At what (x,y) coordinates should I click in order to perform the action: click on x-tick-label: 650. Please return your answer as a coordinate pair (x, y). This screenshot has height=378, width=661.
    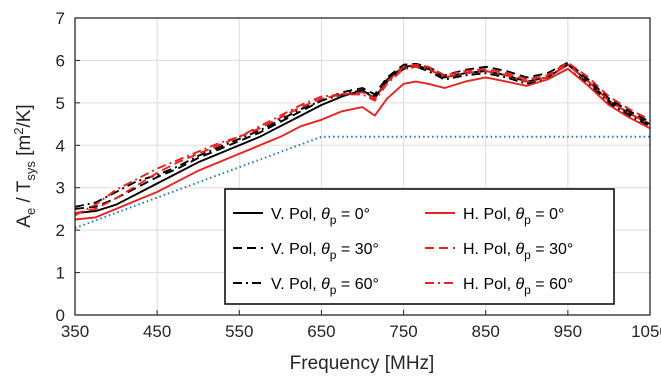
    Looking at the image, I should click on (321, 331).